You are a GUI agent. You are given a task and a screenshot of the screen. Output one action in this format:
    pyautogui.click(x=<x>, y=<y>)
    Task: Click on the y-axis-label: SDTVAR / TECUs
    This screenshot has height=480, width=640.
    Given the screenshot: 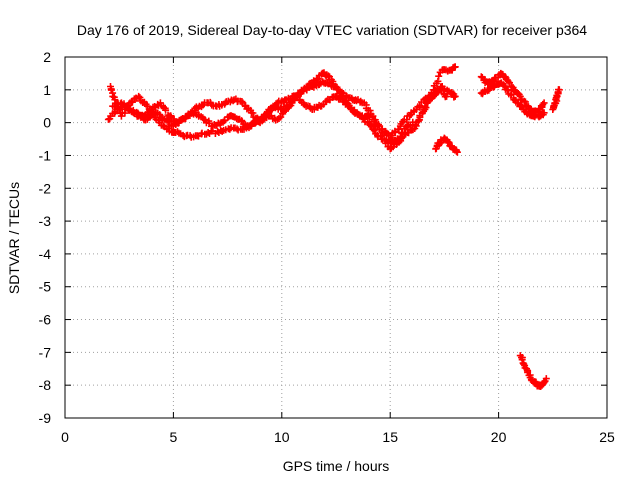 What is the action you would take?
    pyautogui.click(x=14, y=238)
    